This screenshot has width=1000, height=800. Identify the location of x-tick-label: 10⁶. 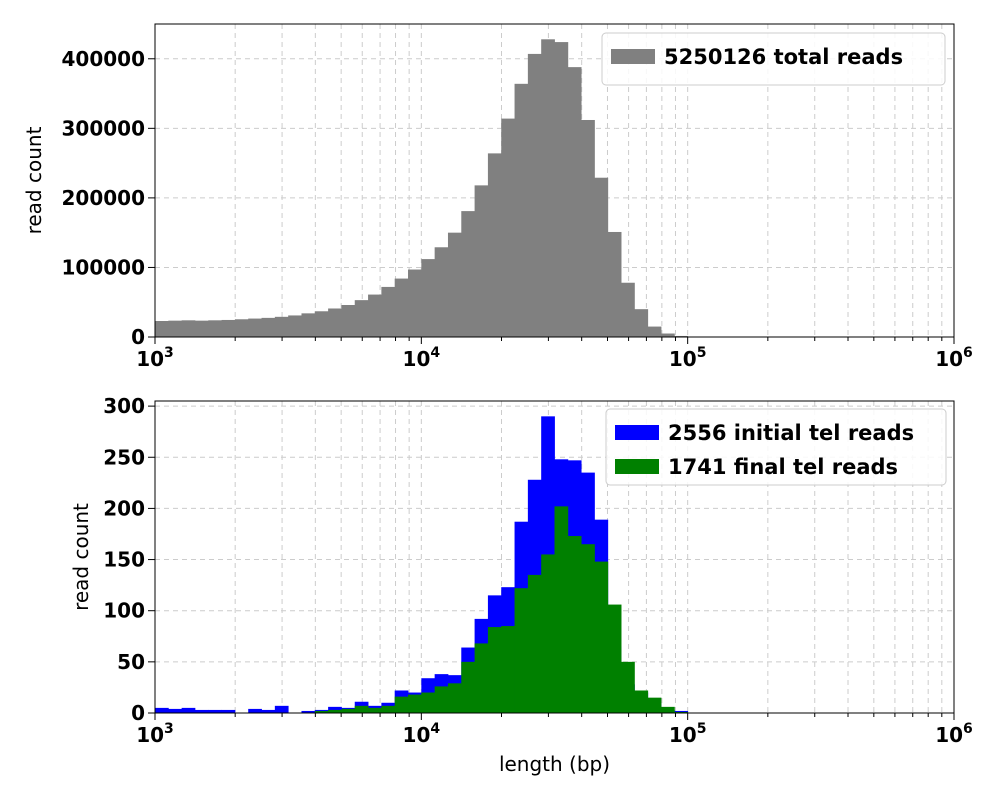
(954, 358).